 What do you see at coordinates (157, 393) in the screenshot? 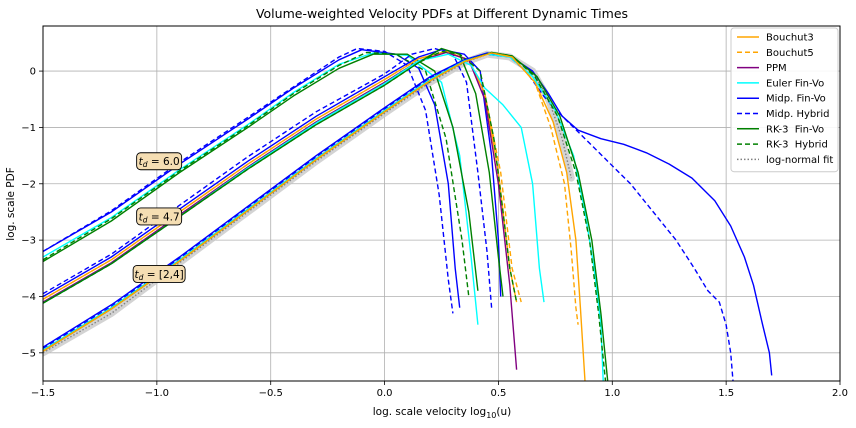
I see `x-tick-label: −1.0` at bounding box center [157, 393].